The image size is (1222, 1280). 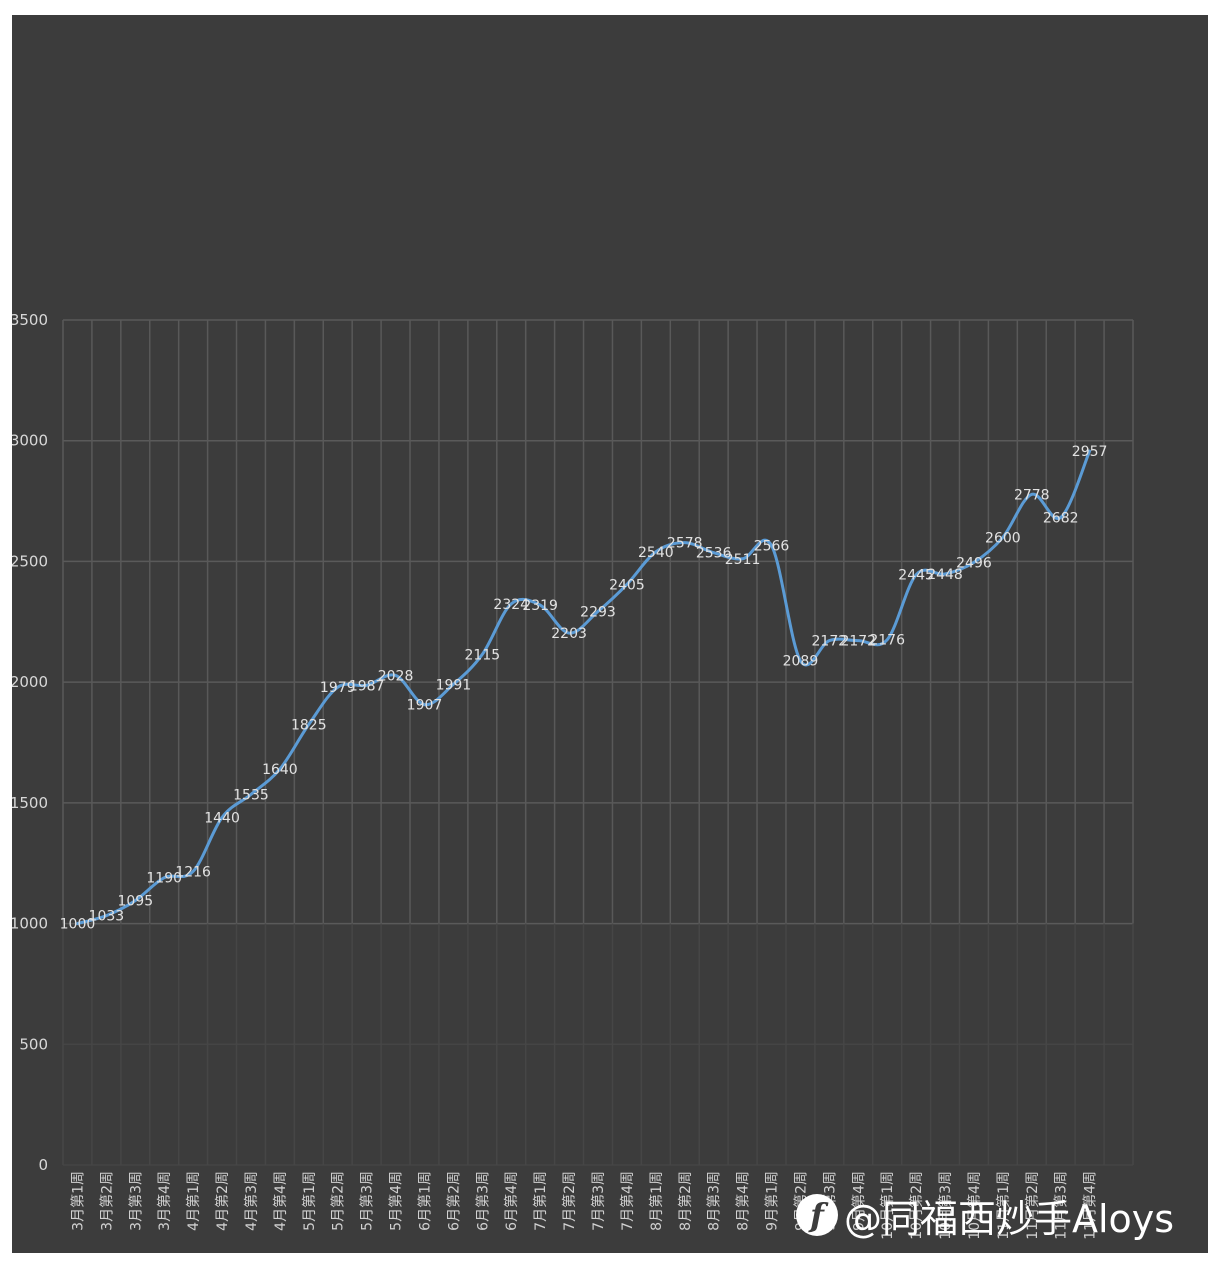 What do you see at coordinates (309, 1201) in the screenshot?
I see `x-tick-label: 5月第1周` at bounding box center [309, 1201].